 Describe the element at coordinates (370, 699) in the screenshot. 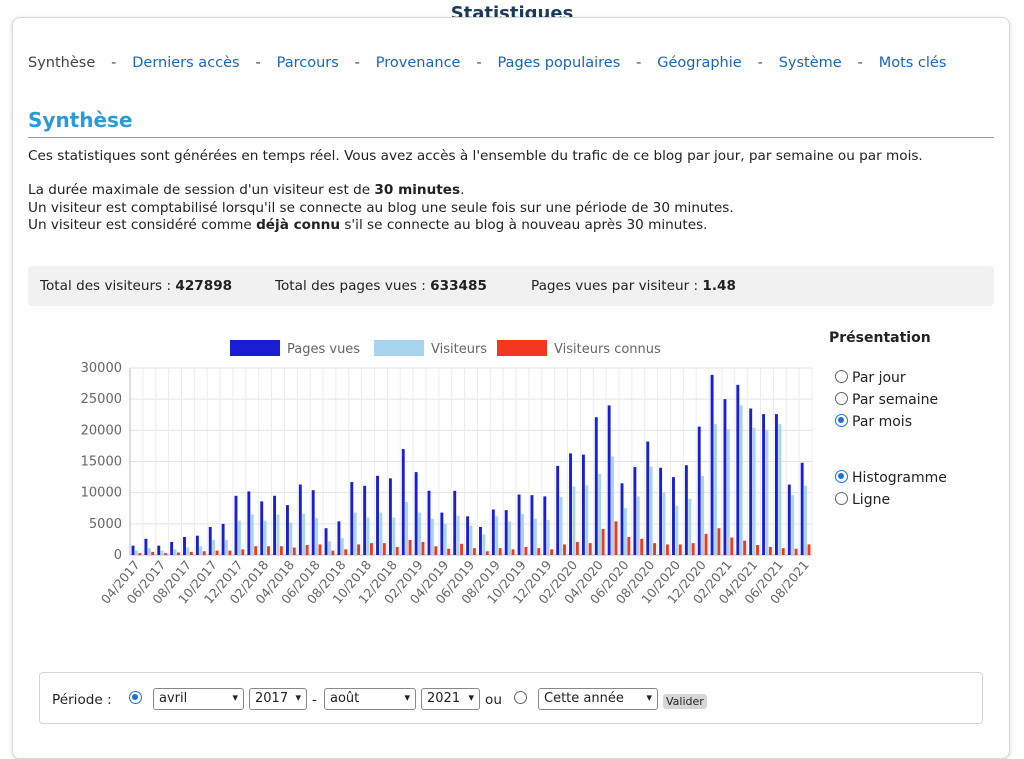

I see `to-month-select: août ▾` at that location.